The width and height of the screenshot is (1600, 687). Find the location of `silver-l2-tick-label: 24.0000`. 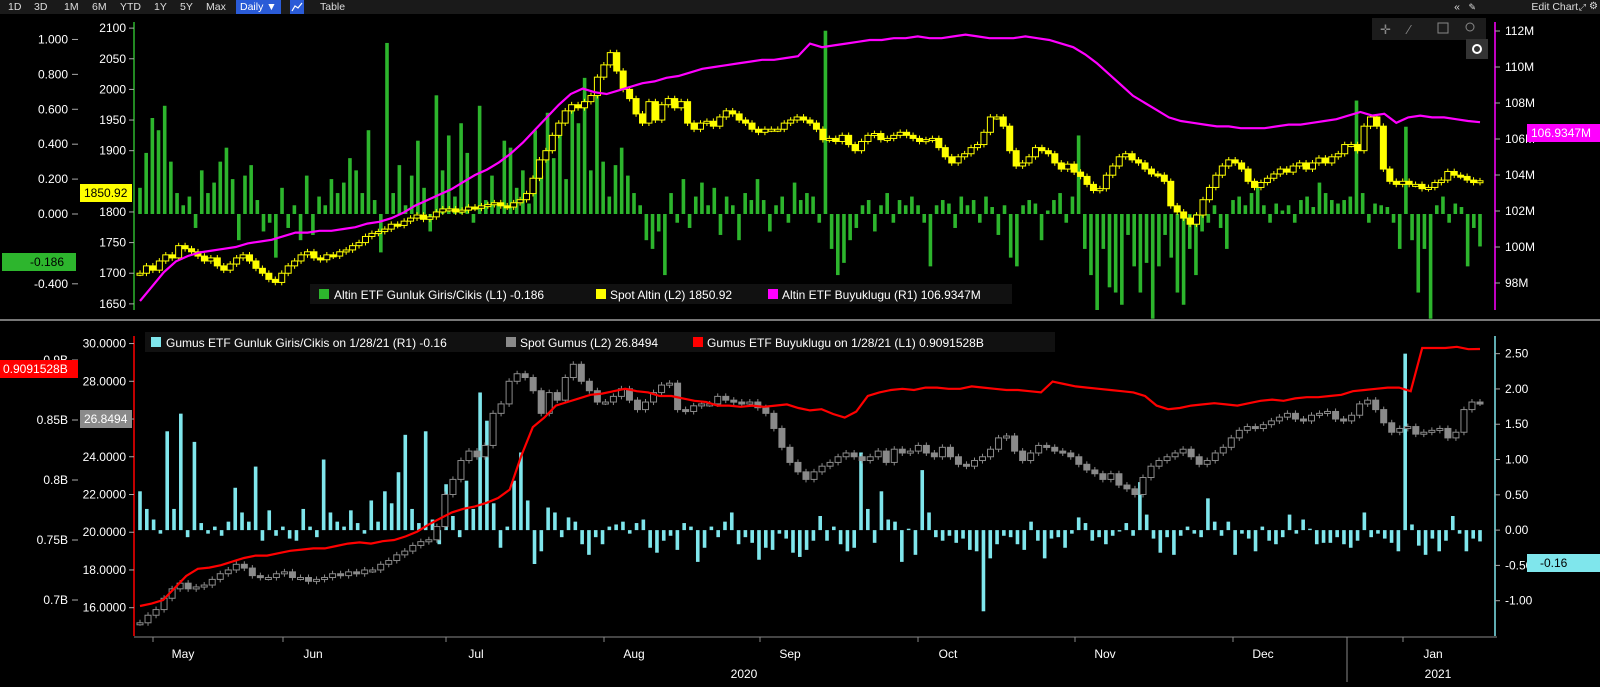

silver-l2-tick-label: 24.0000 is located at coordinates (105, 457).